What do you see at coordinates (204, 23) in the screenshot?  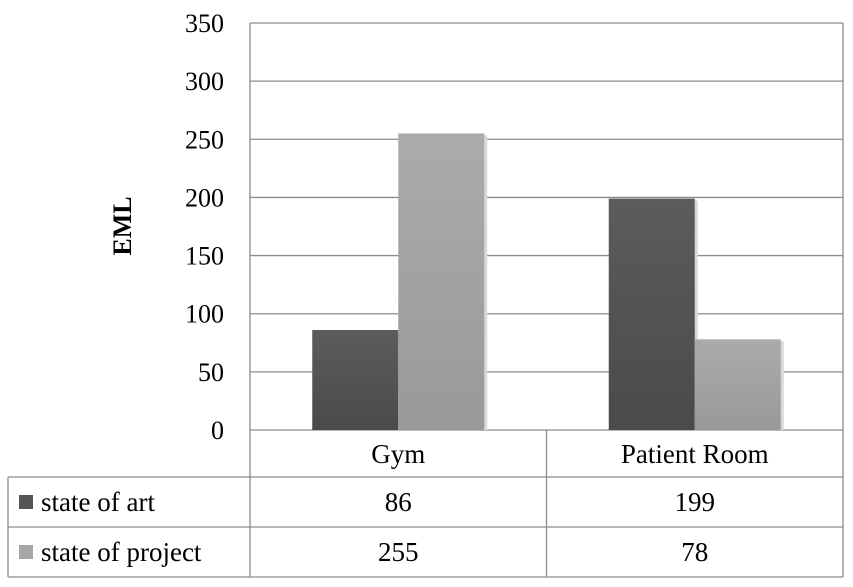 I see `y-tick-label: 350` at bounding box center [204, 23].